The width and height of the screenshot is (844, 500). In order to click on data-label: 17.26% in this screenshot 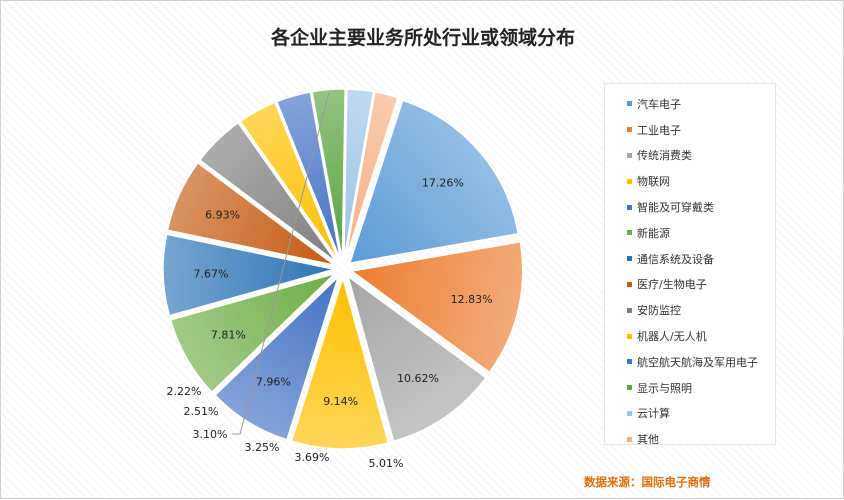, I will do `click(443, 182)`.